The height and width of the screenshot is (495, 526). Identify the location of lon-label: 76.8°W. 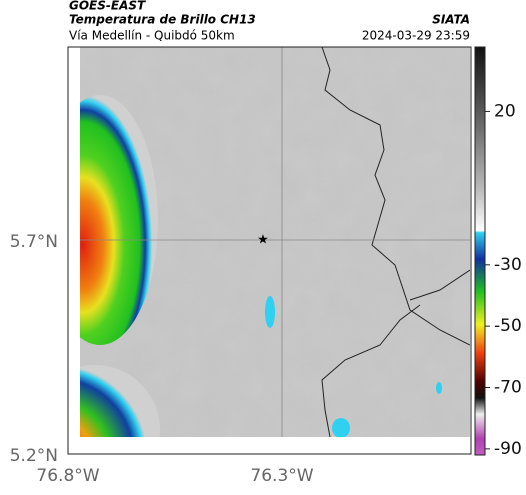
(67, 476).